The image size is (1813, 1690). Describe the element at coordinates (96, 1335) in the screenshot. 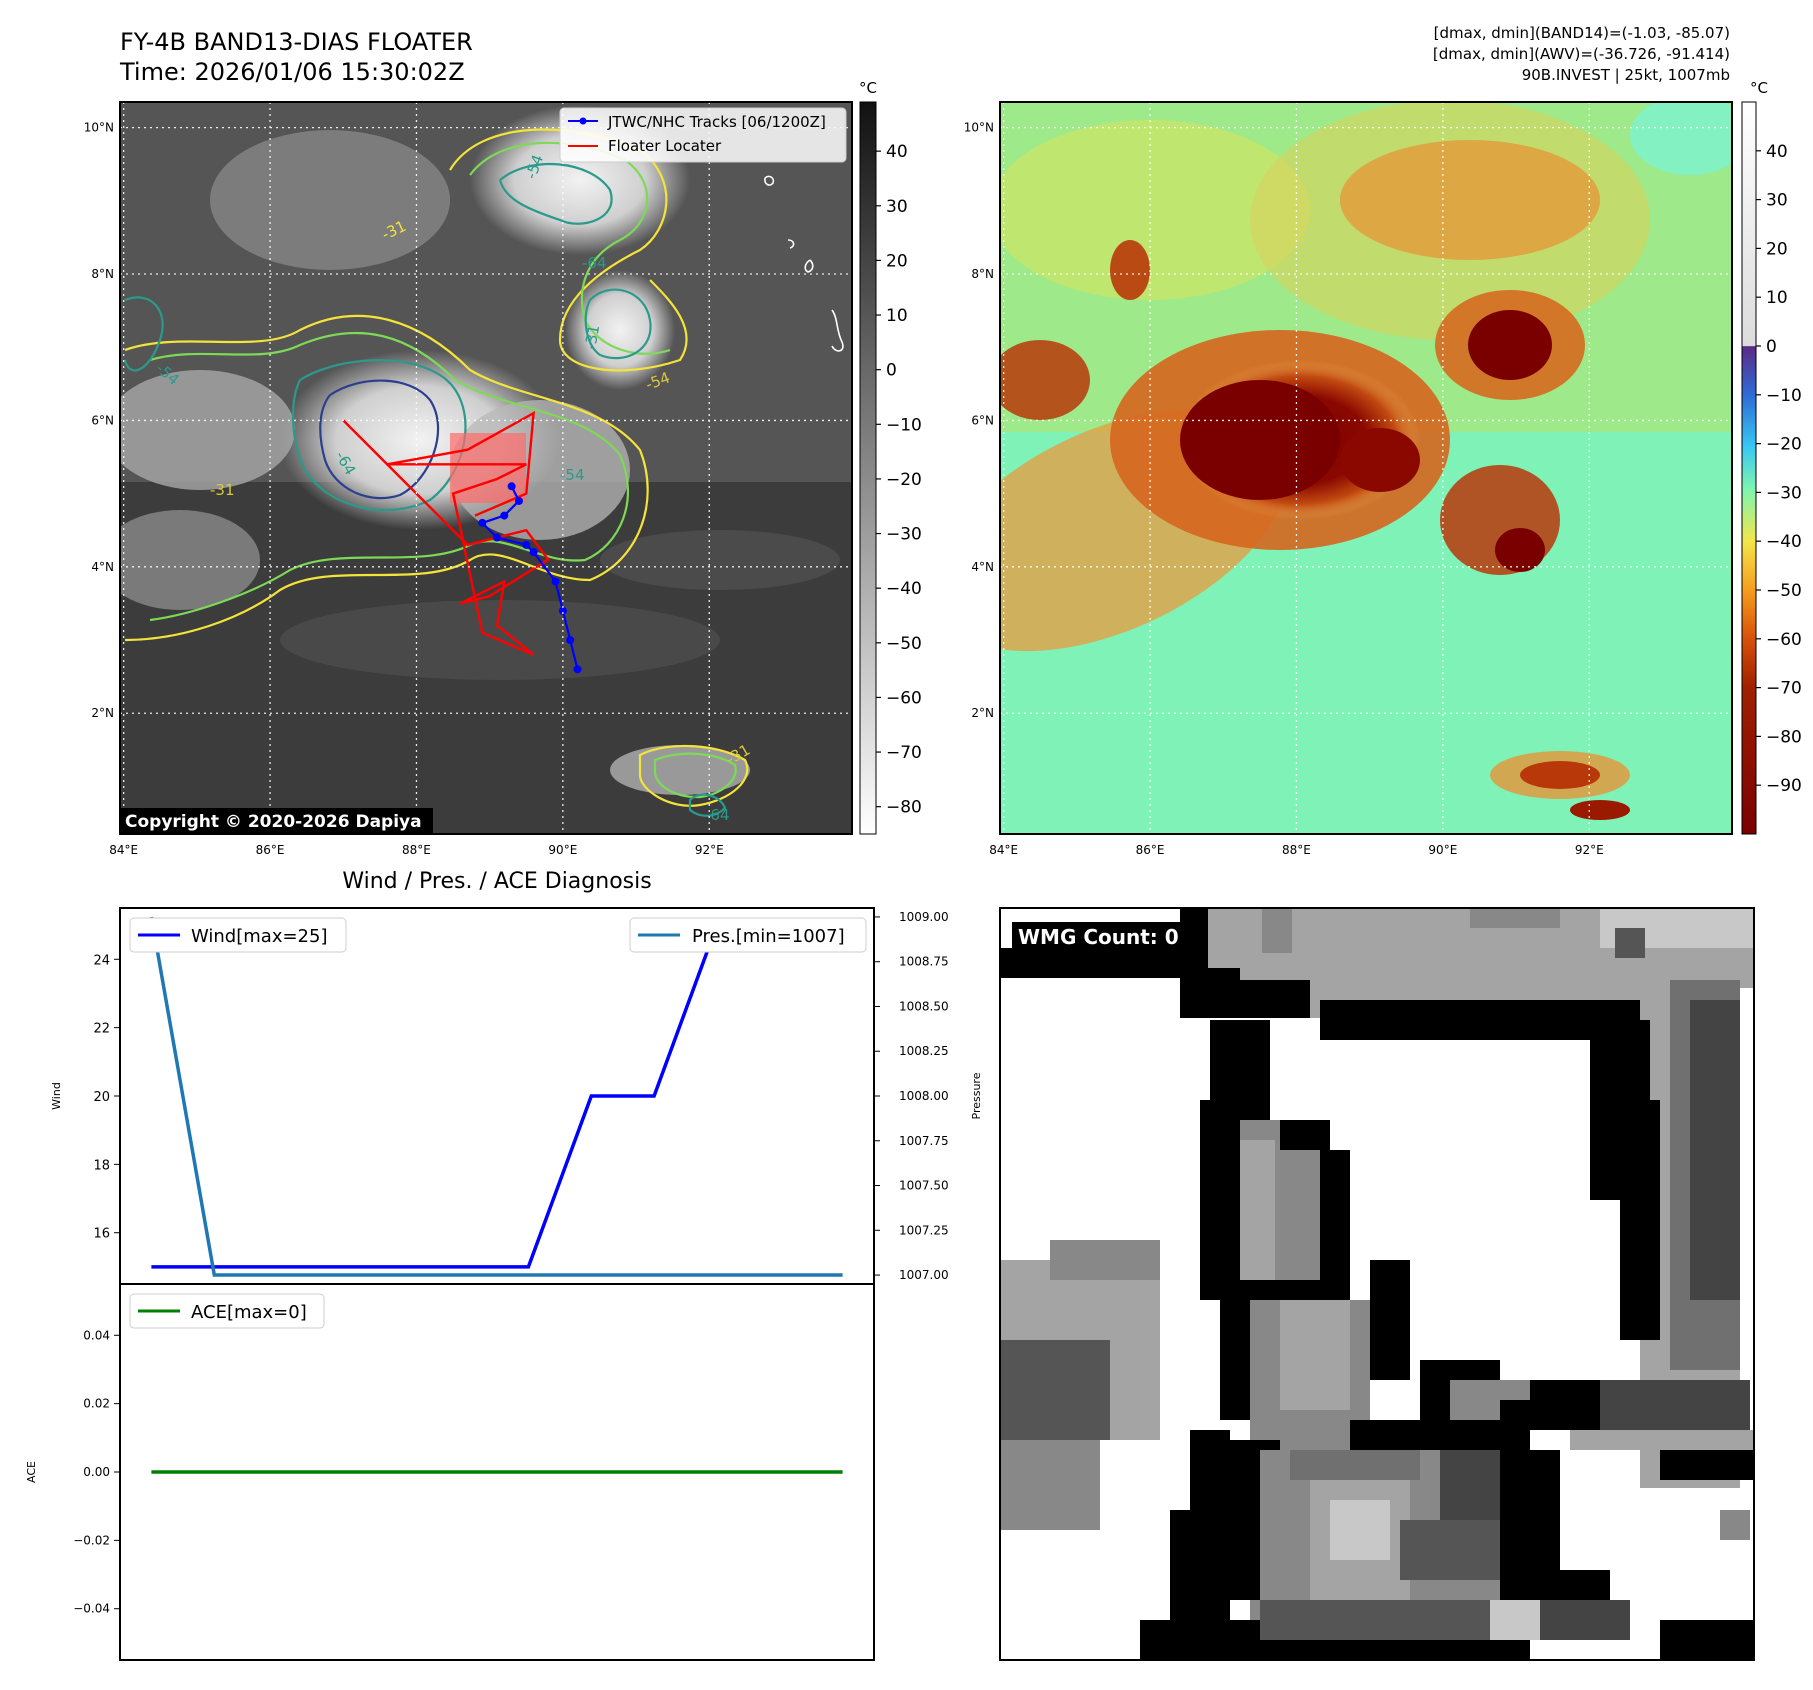

I see `ace-tick-label: 0.04` at that location.